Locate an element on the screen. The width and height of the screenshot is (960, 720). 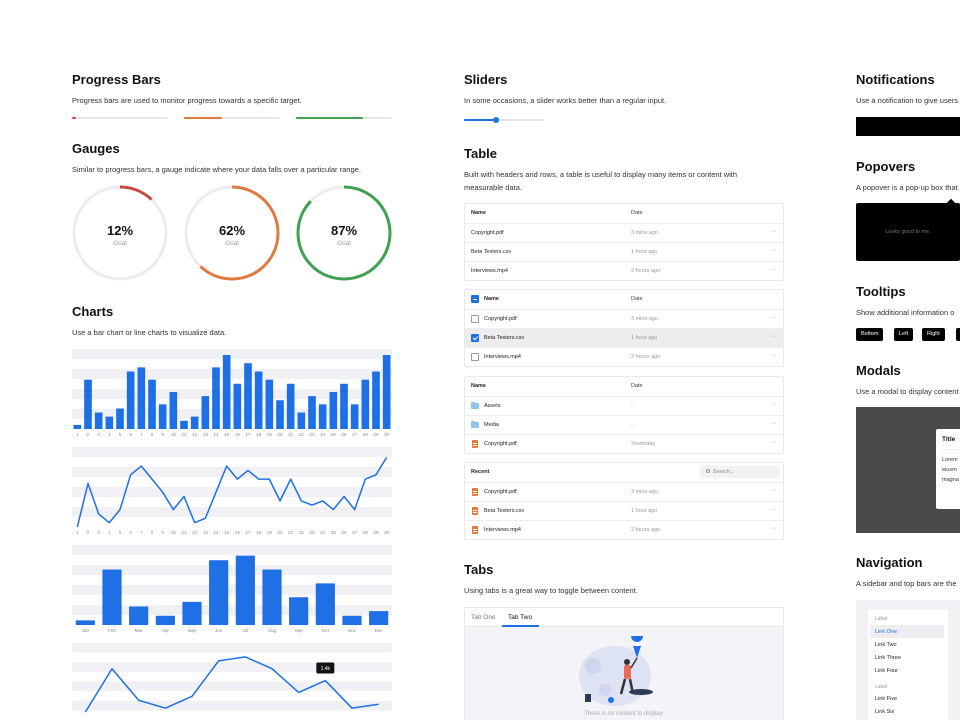
tabs-title: Tabs is located at coordinates (479, 569).